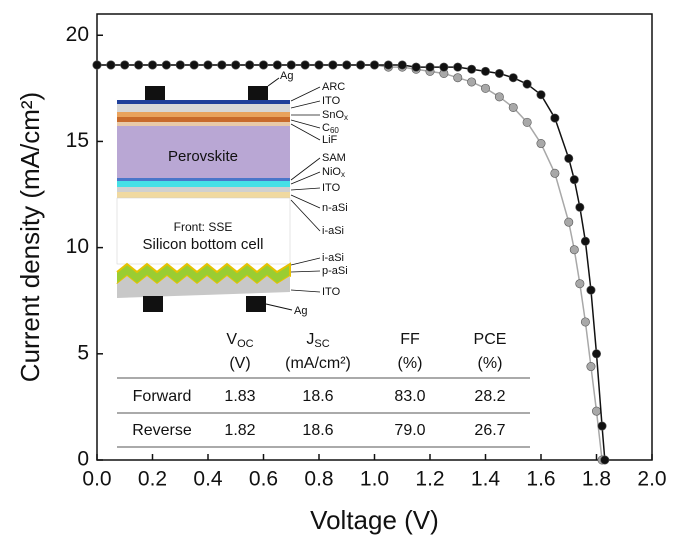 The image size is (673, 536). What do you see at coordinates (203, 274) in the screenshot?
I see `zigzag-layer` at bounding box center [203, 274].